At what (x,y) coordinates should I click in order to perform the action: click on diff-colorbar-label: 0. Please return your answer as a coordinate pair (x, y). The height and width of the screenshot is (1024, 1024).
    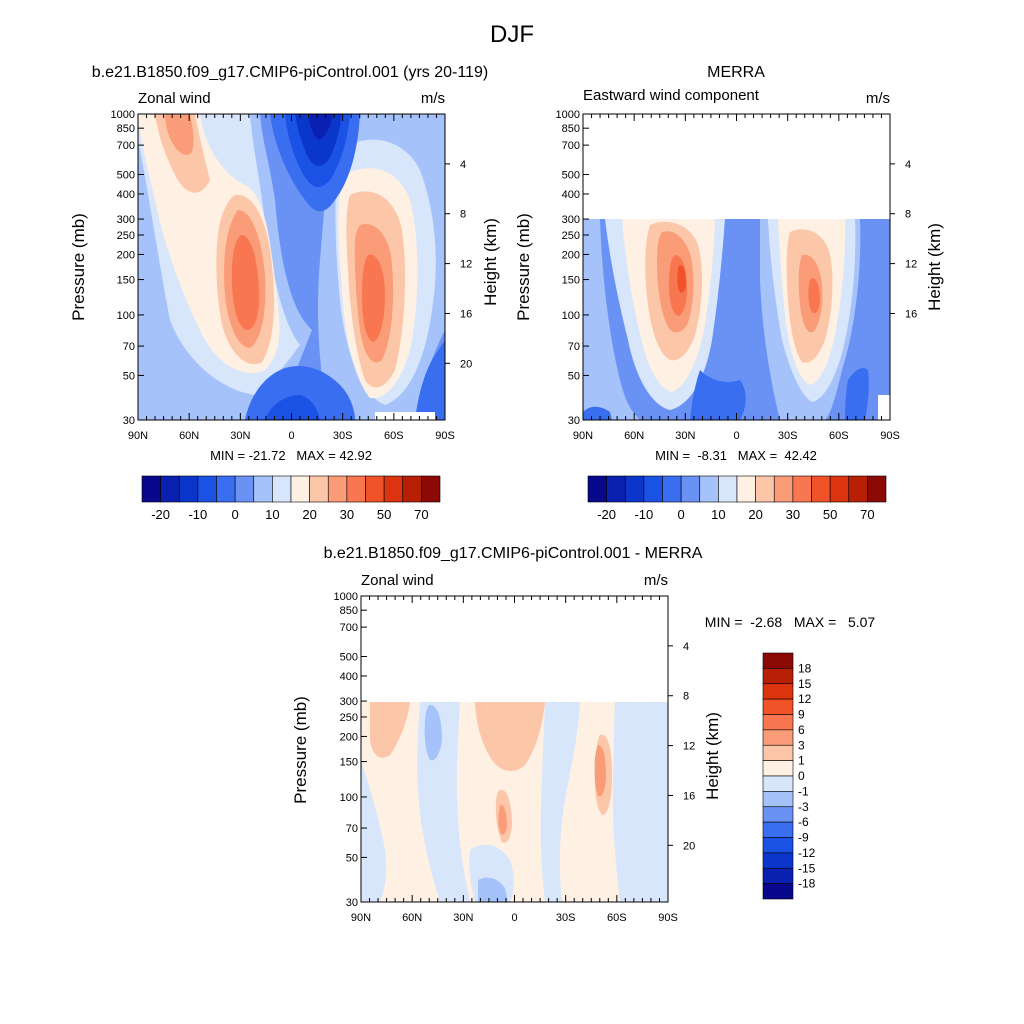
    Looking at the image, I should click on (801, 776).